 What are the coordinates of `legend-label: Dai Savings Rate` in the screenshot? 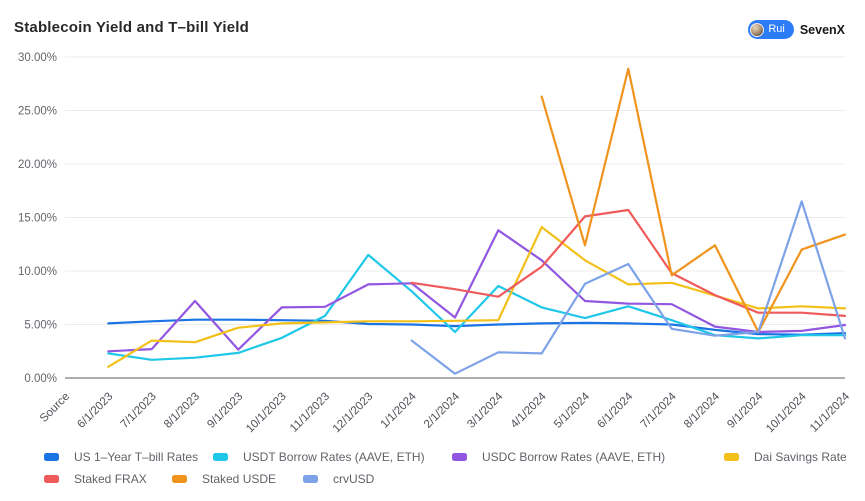 It's located at (800, 457).